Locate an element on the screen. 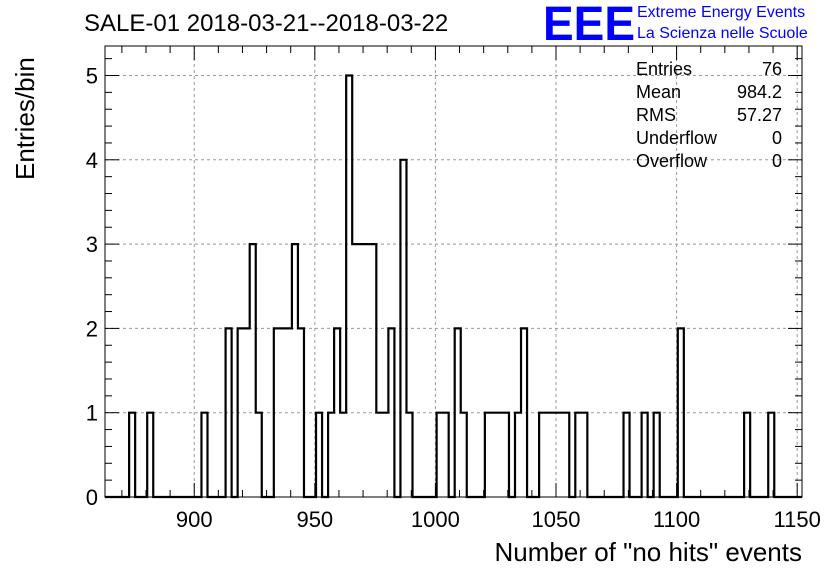 The image size is (836, 572). stats-label: Underflow is located at coordinates (677, 138).